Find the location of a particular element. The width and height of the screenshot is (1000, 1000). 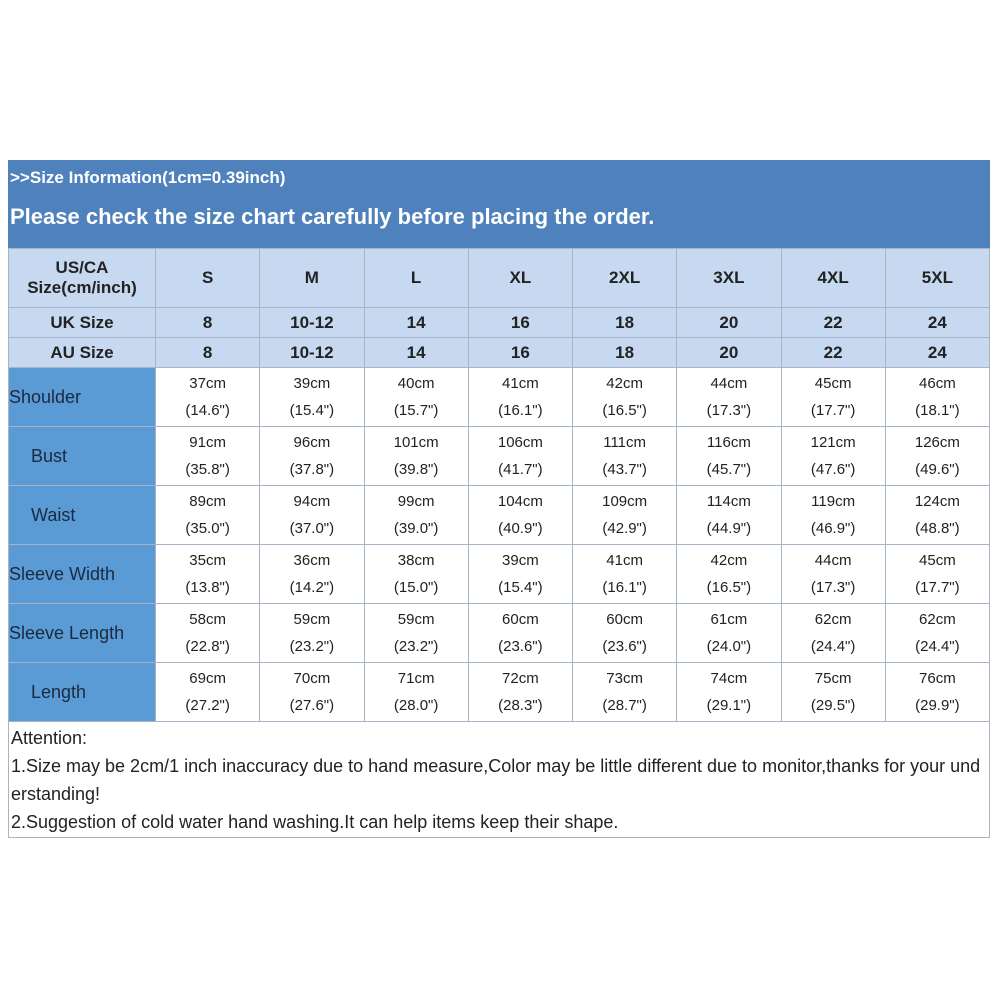

value-cell: 114cm (44.9") is located at coordinates (729, 515).